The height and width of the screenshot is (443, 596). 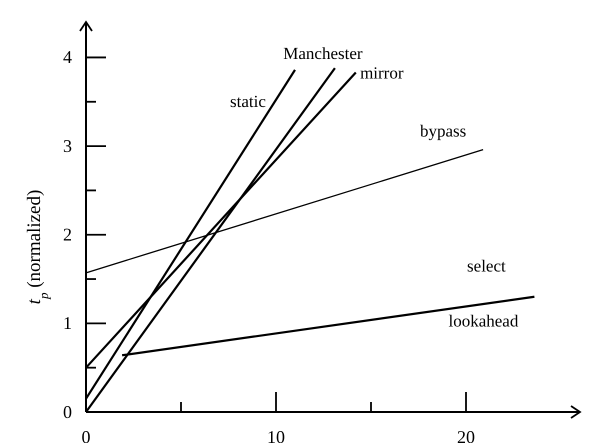 What do you see at coordinates (276, 434) in the screenshot?
I see `x-tick-label: 10` at bounding box center [276, 434].